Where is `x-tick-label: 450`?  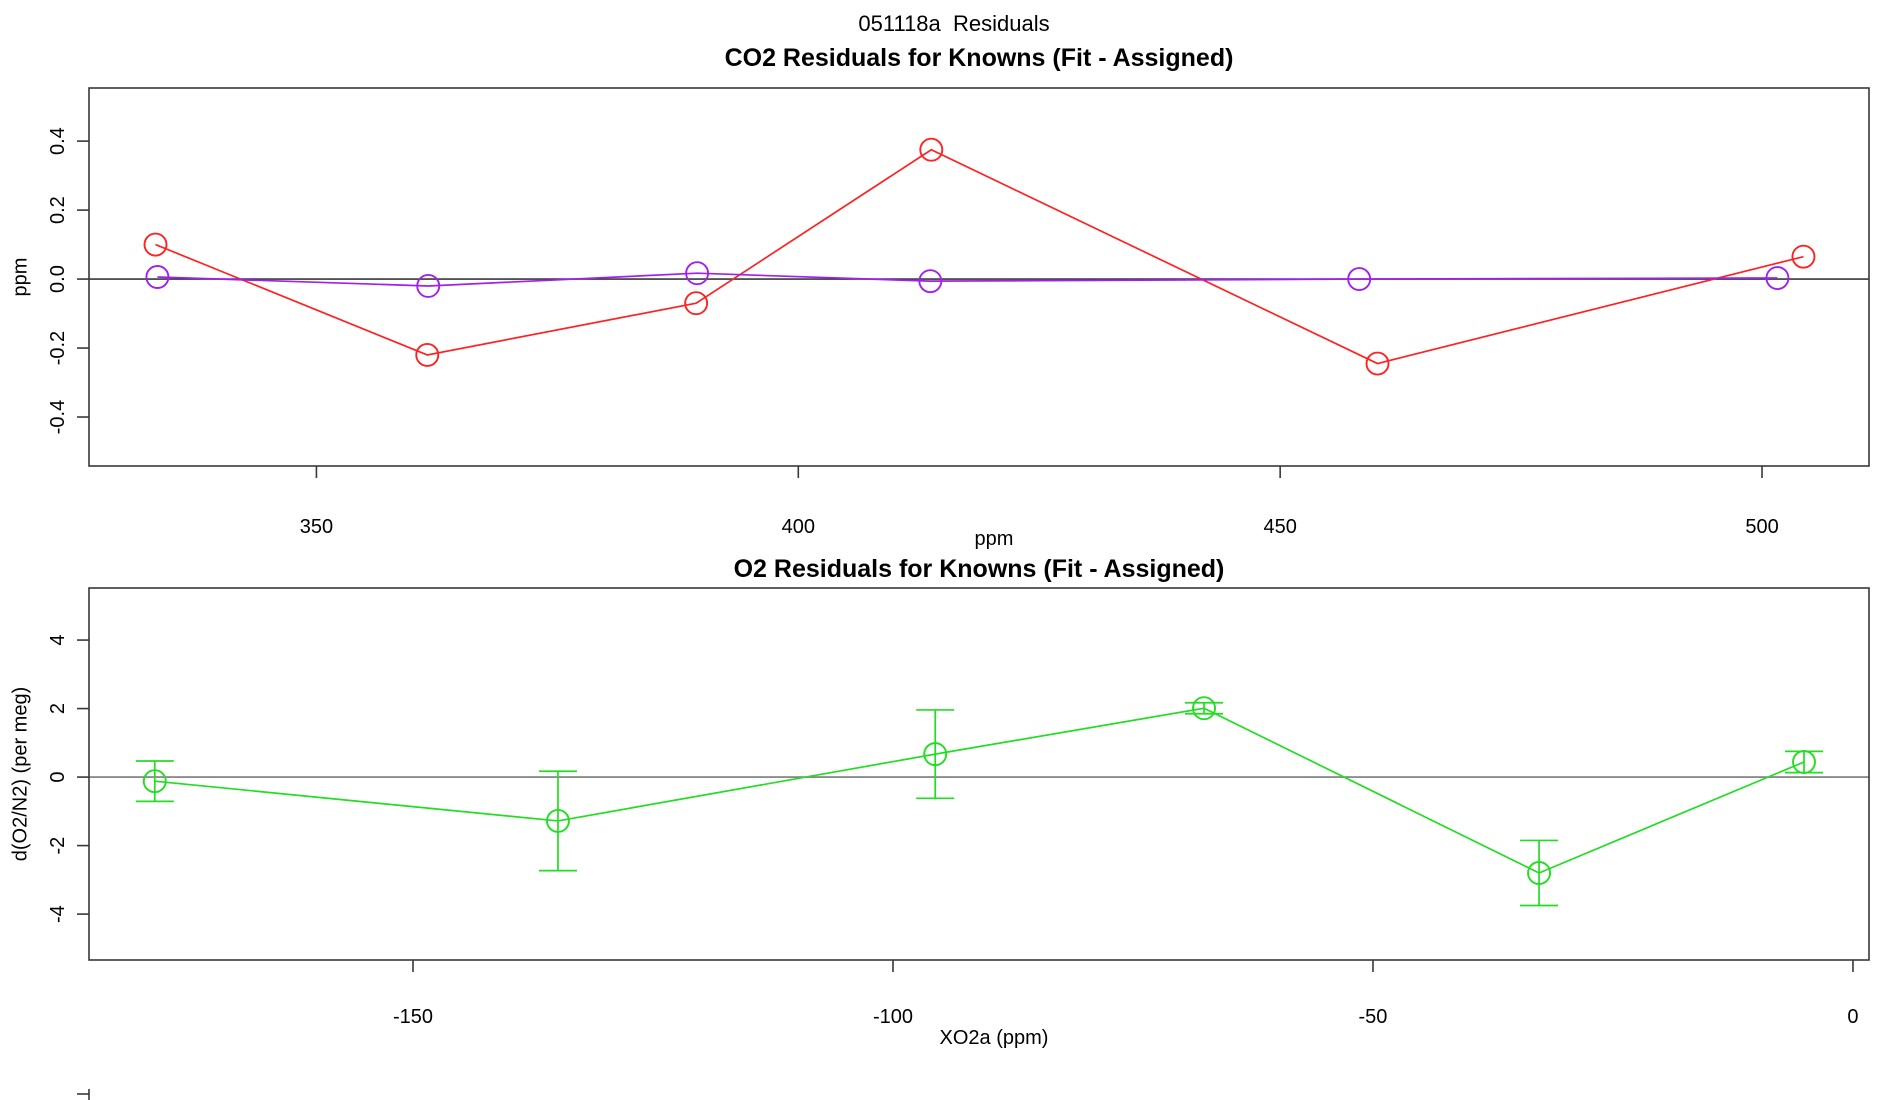 x-tick-label: 450 is located at coordinates (1279, 527).